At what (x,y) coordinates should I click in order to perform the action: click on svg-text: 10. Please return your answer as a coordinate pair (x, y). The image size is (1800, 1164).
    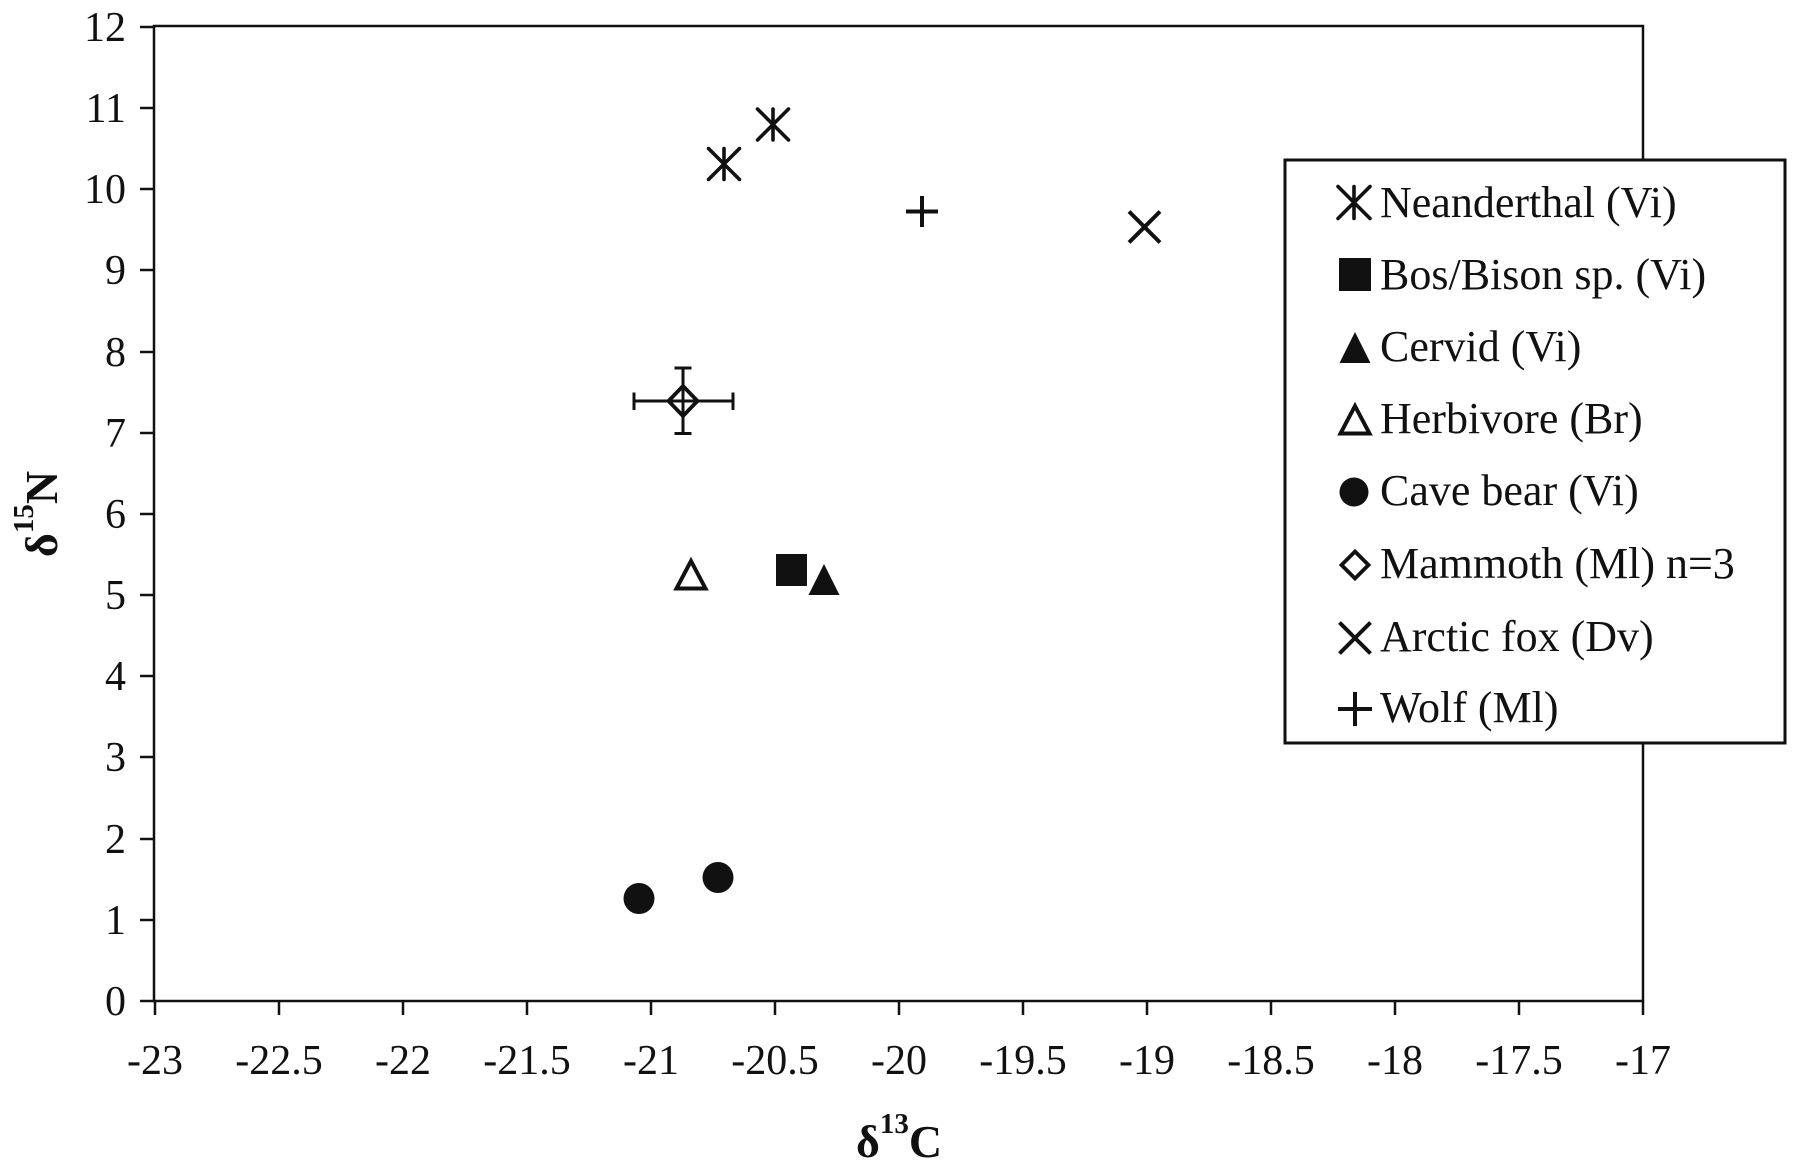
    Looking at the image, I should click on (105, 190).